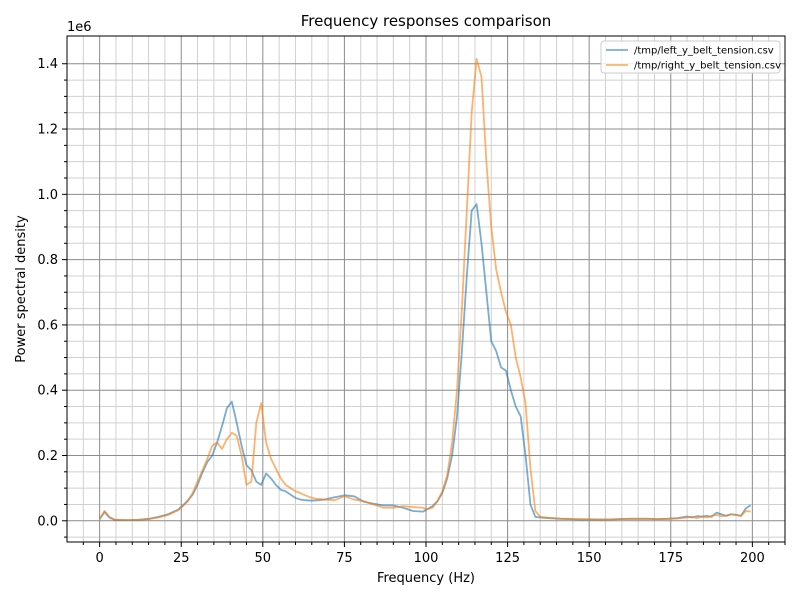 This screenshot has height=600, width=800. I want to click on x-tick-label: 0, so click(99, 558).